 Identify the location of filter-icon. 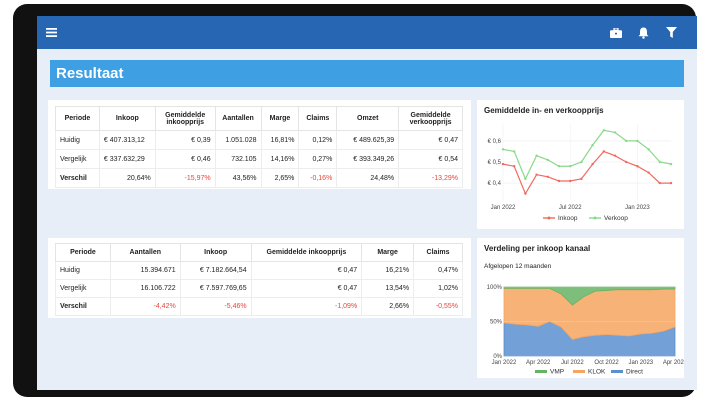
(671, 32).